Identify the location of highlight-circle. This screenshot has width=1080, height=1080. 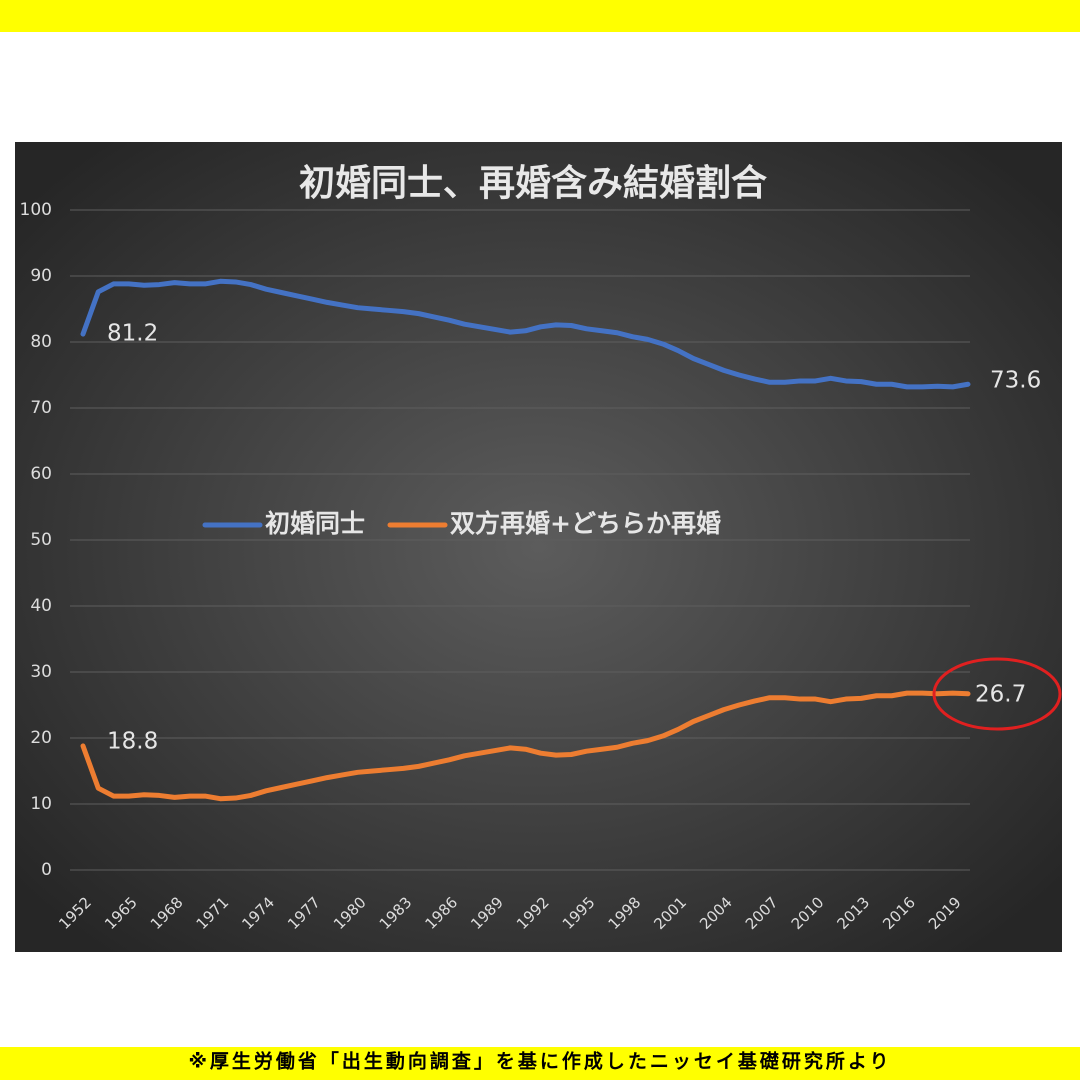
(997, 694).